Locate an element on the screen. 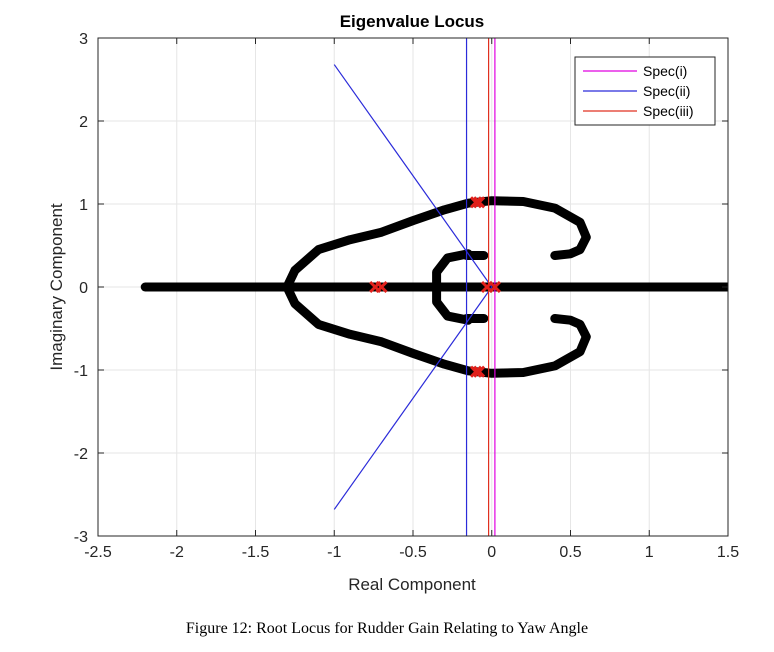 This screenshot has height=652, width=774. x-tick-label: 0.5 is located at coordinates (570, 552).